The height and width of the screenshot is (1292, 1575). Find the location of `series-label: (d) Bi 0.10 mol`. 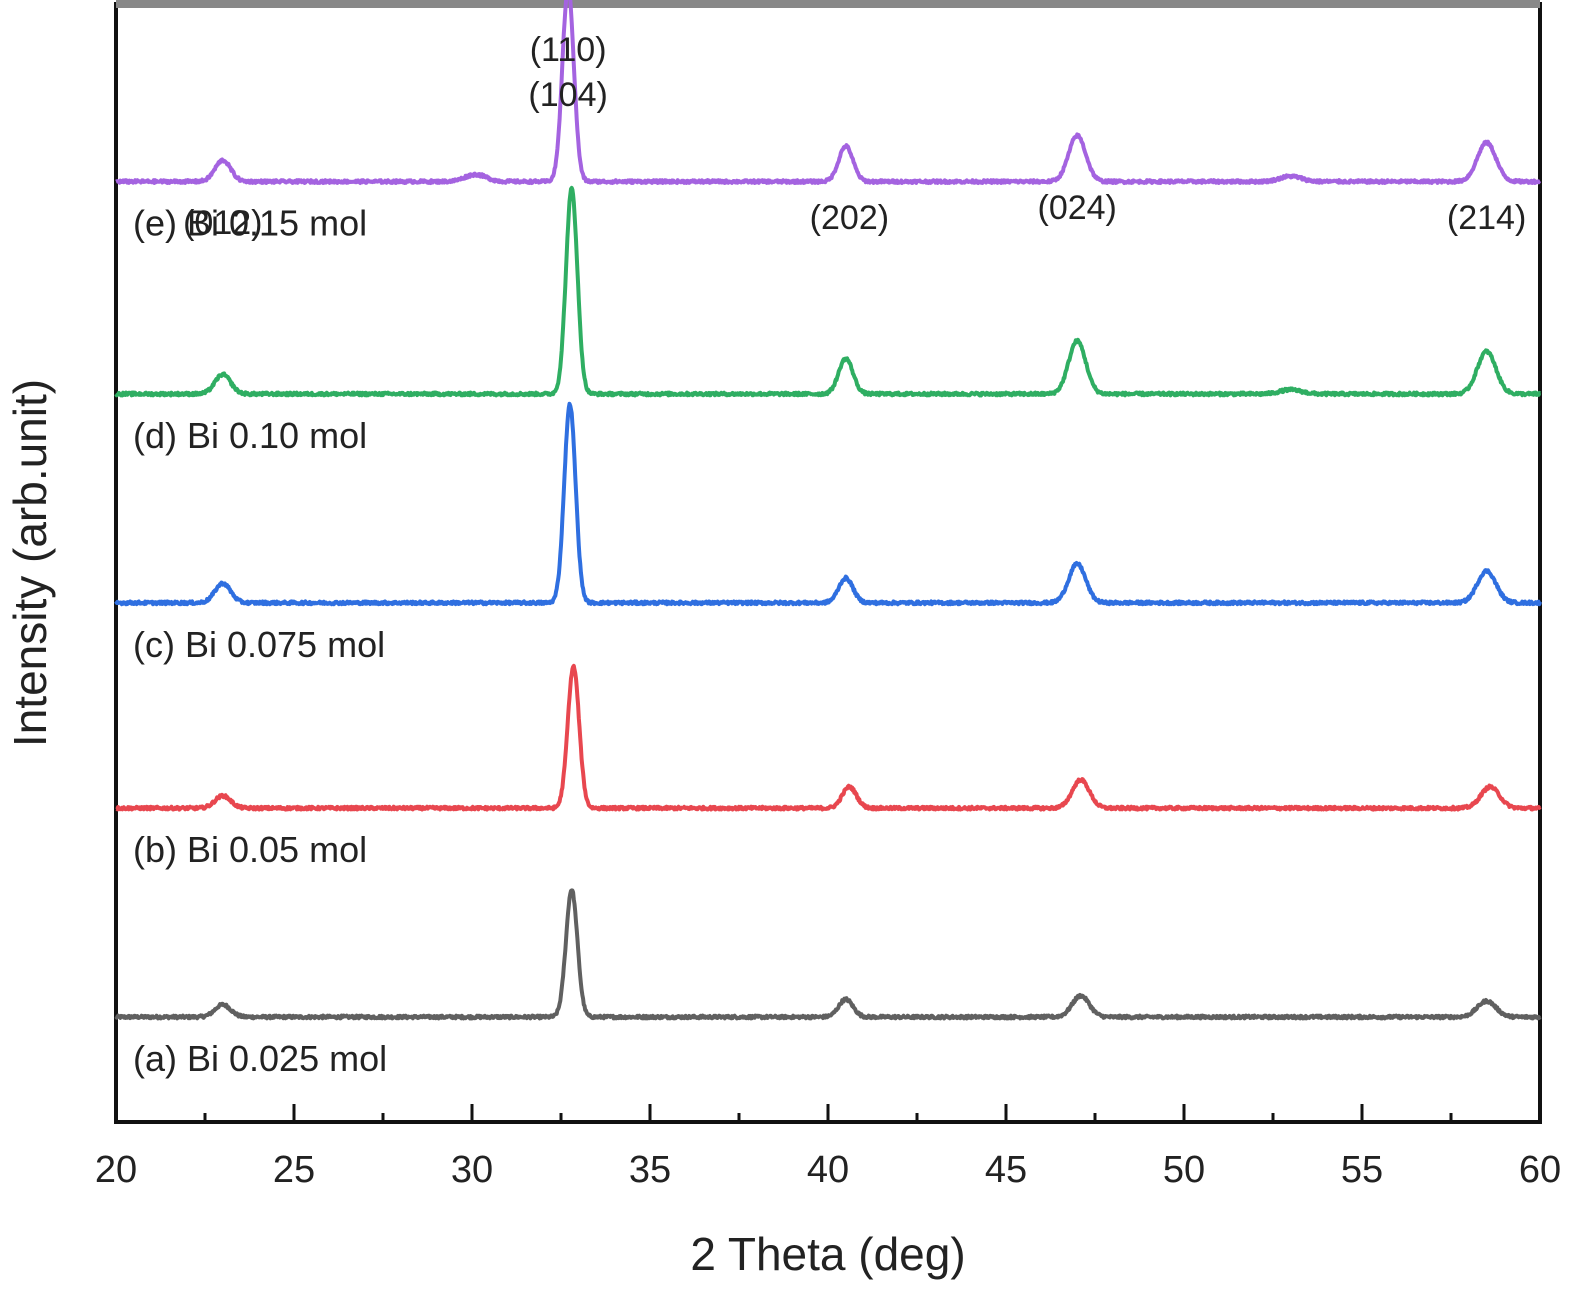

series-label: (d) Bi 0.10 mol is located at coordinates (250, 435).